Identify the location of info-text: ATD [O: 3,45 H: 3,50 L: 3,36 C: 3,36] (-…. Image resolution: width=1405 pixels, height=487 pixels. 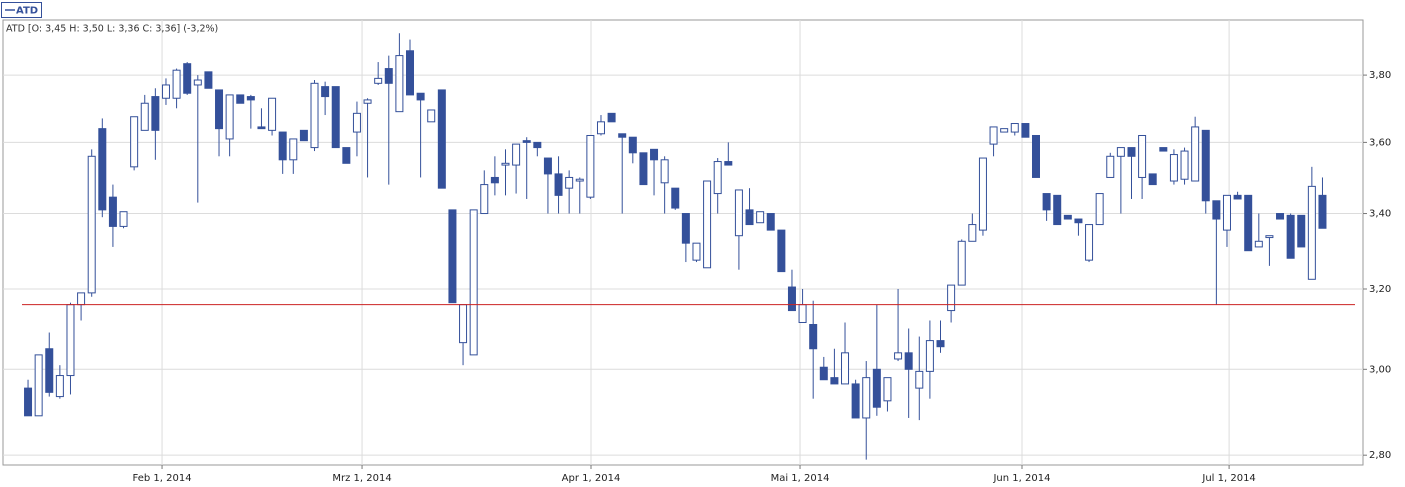
(112, 29).